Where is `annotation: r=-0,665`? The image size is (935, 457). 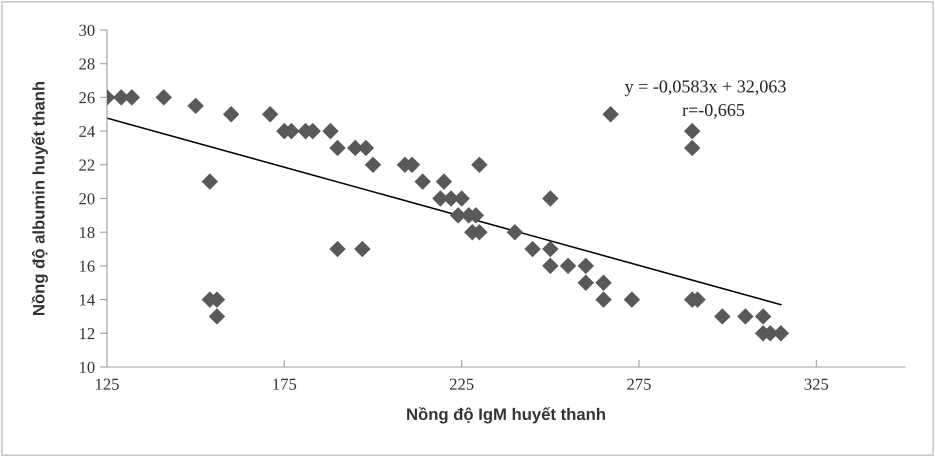
annotation: r=-0,665 is located at coordinates (713, 111).